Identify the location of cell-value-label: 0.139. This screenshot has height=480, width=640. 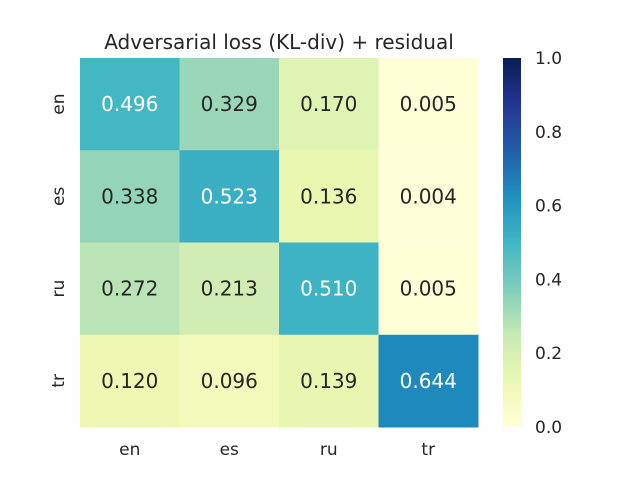
(328, 381).